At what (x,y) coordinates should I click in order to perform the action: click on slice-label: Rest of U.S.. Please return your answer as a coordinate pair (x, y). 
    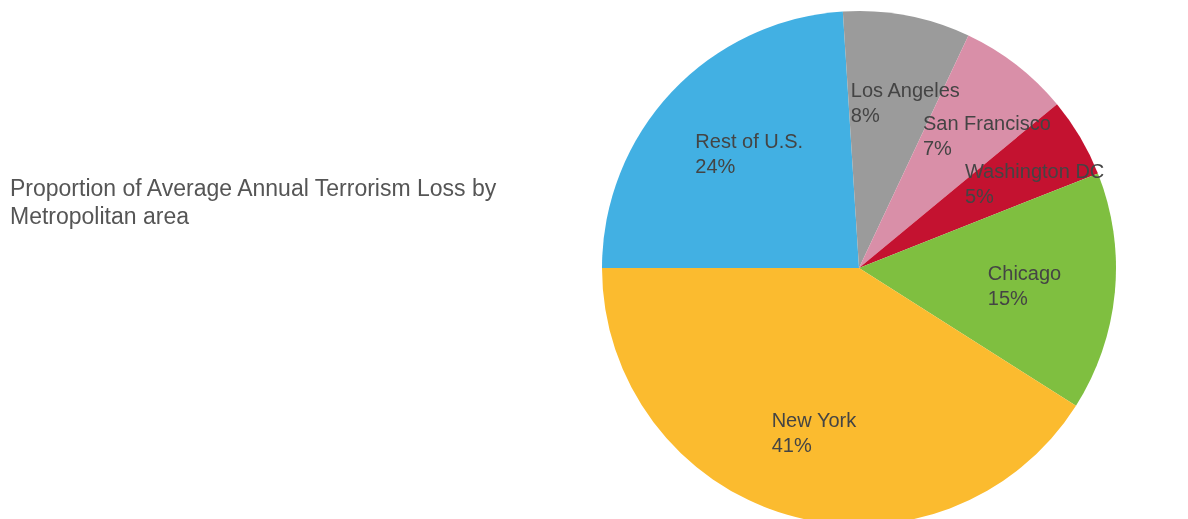
    Looking at the image, I should click on (749, 140).